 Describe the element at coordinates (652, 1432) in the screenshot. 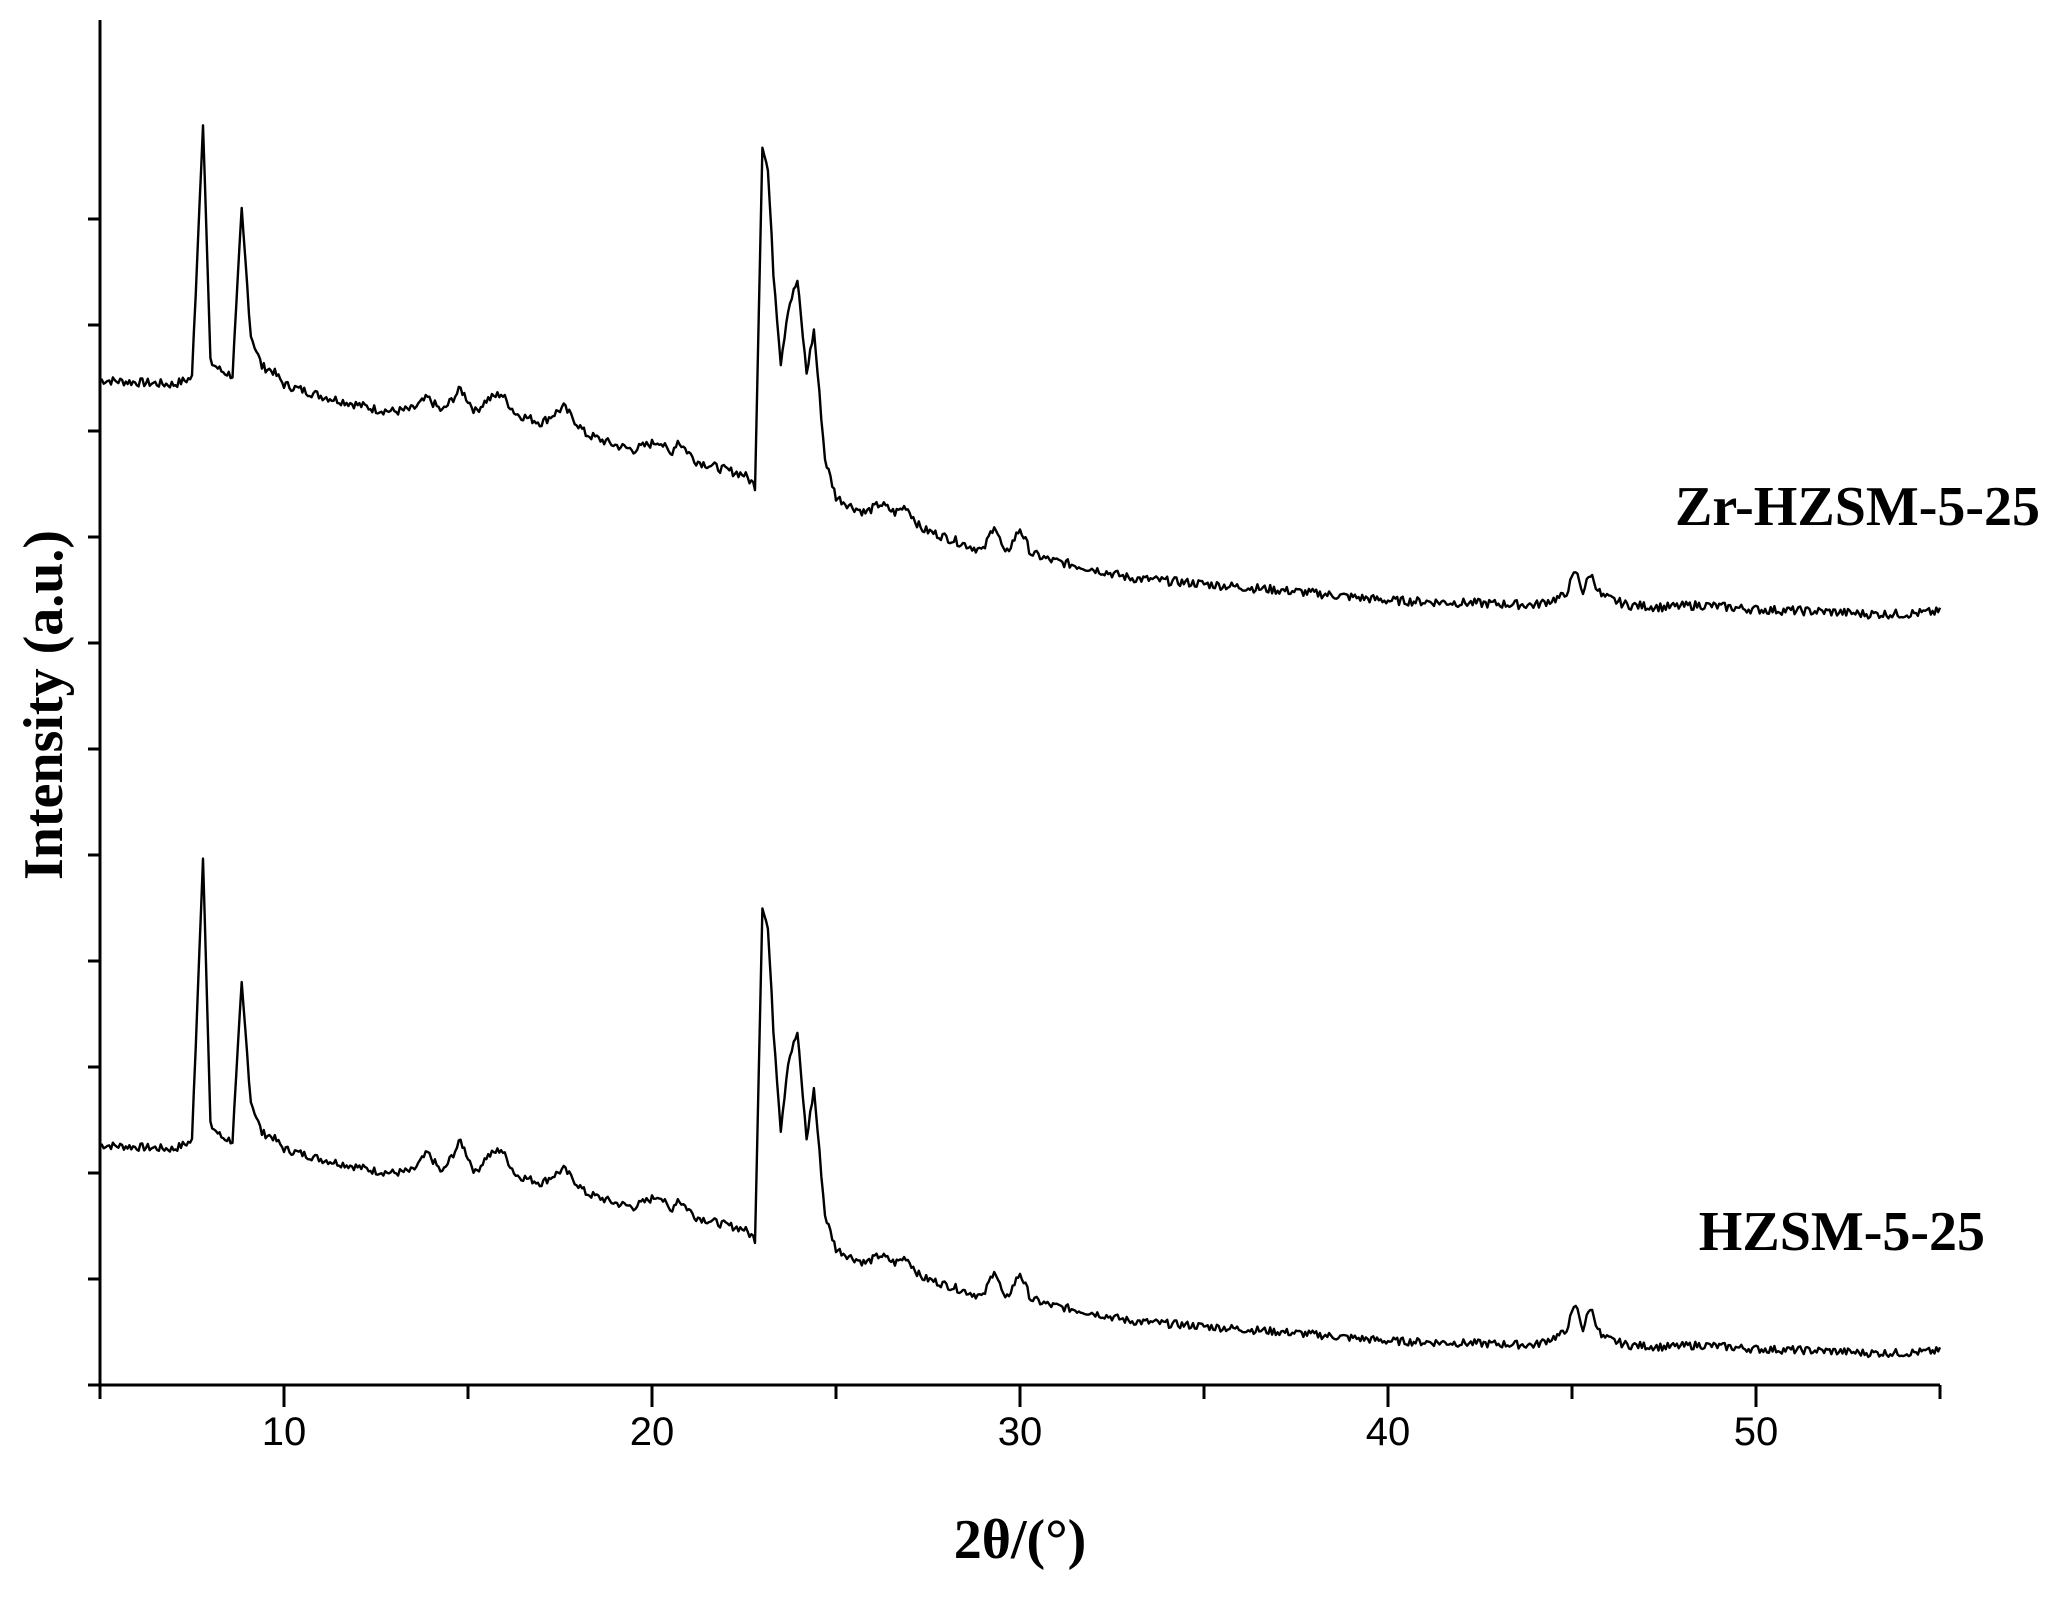

I see `x-tick-label: 20` at that location.